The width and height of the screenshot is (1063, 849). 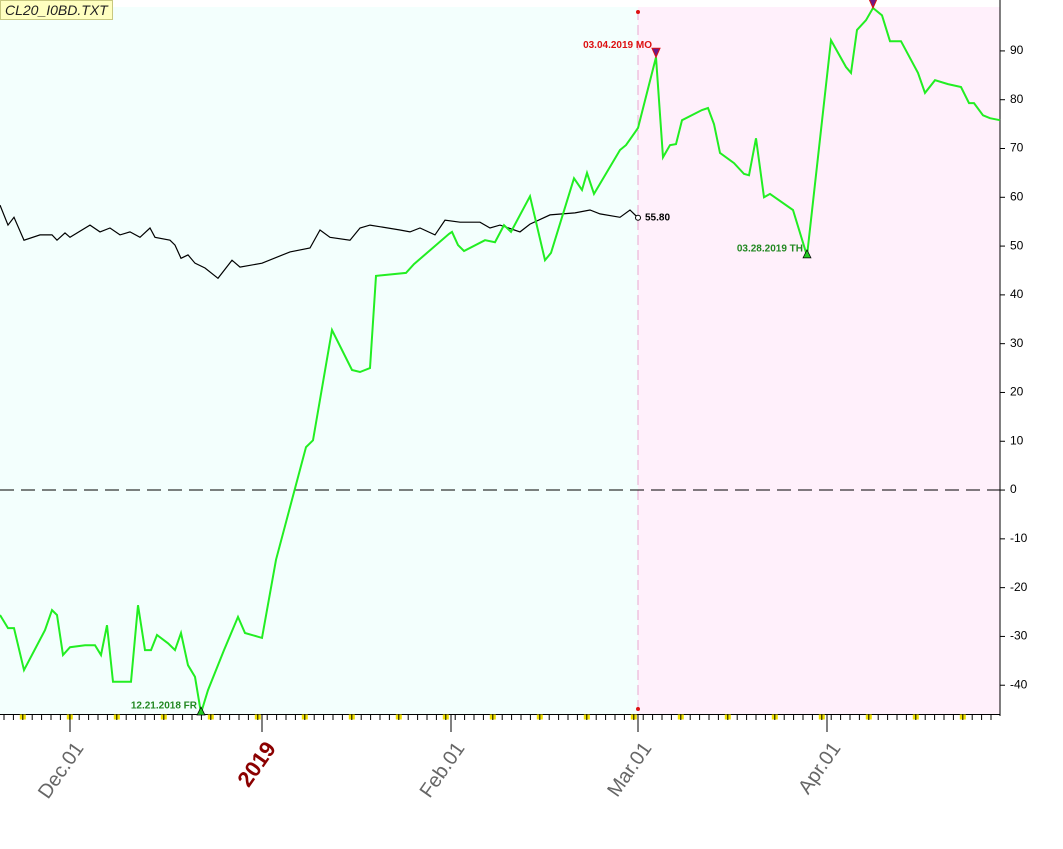 What do you see at coordinates (617, 45) in the screenshot?
I see `annotation: 03.04.2019 MO` at bounding box center [617, 45].